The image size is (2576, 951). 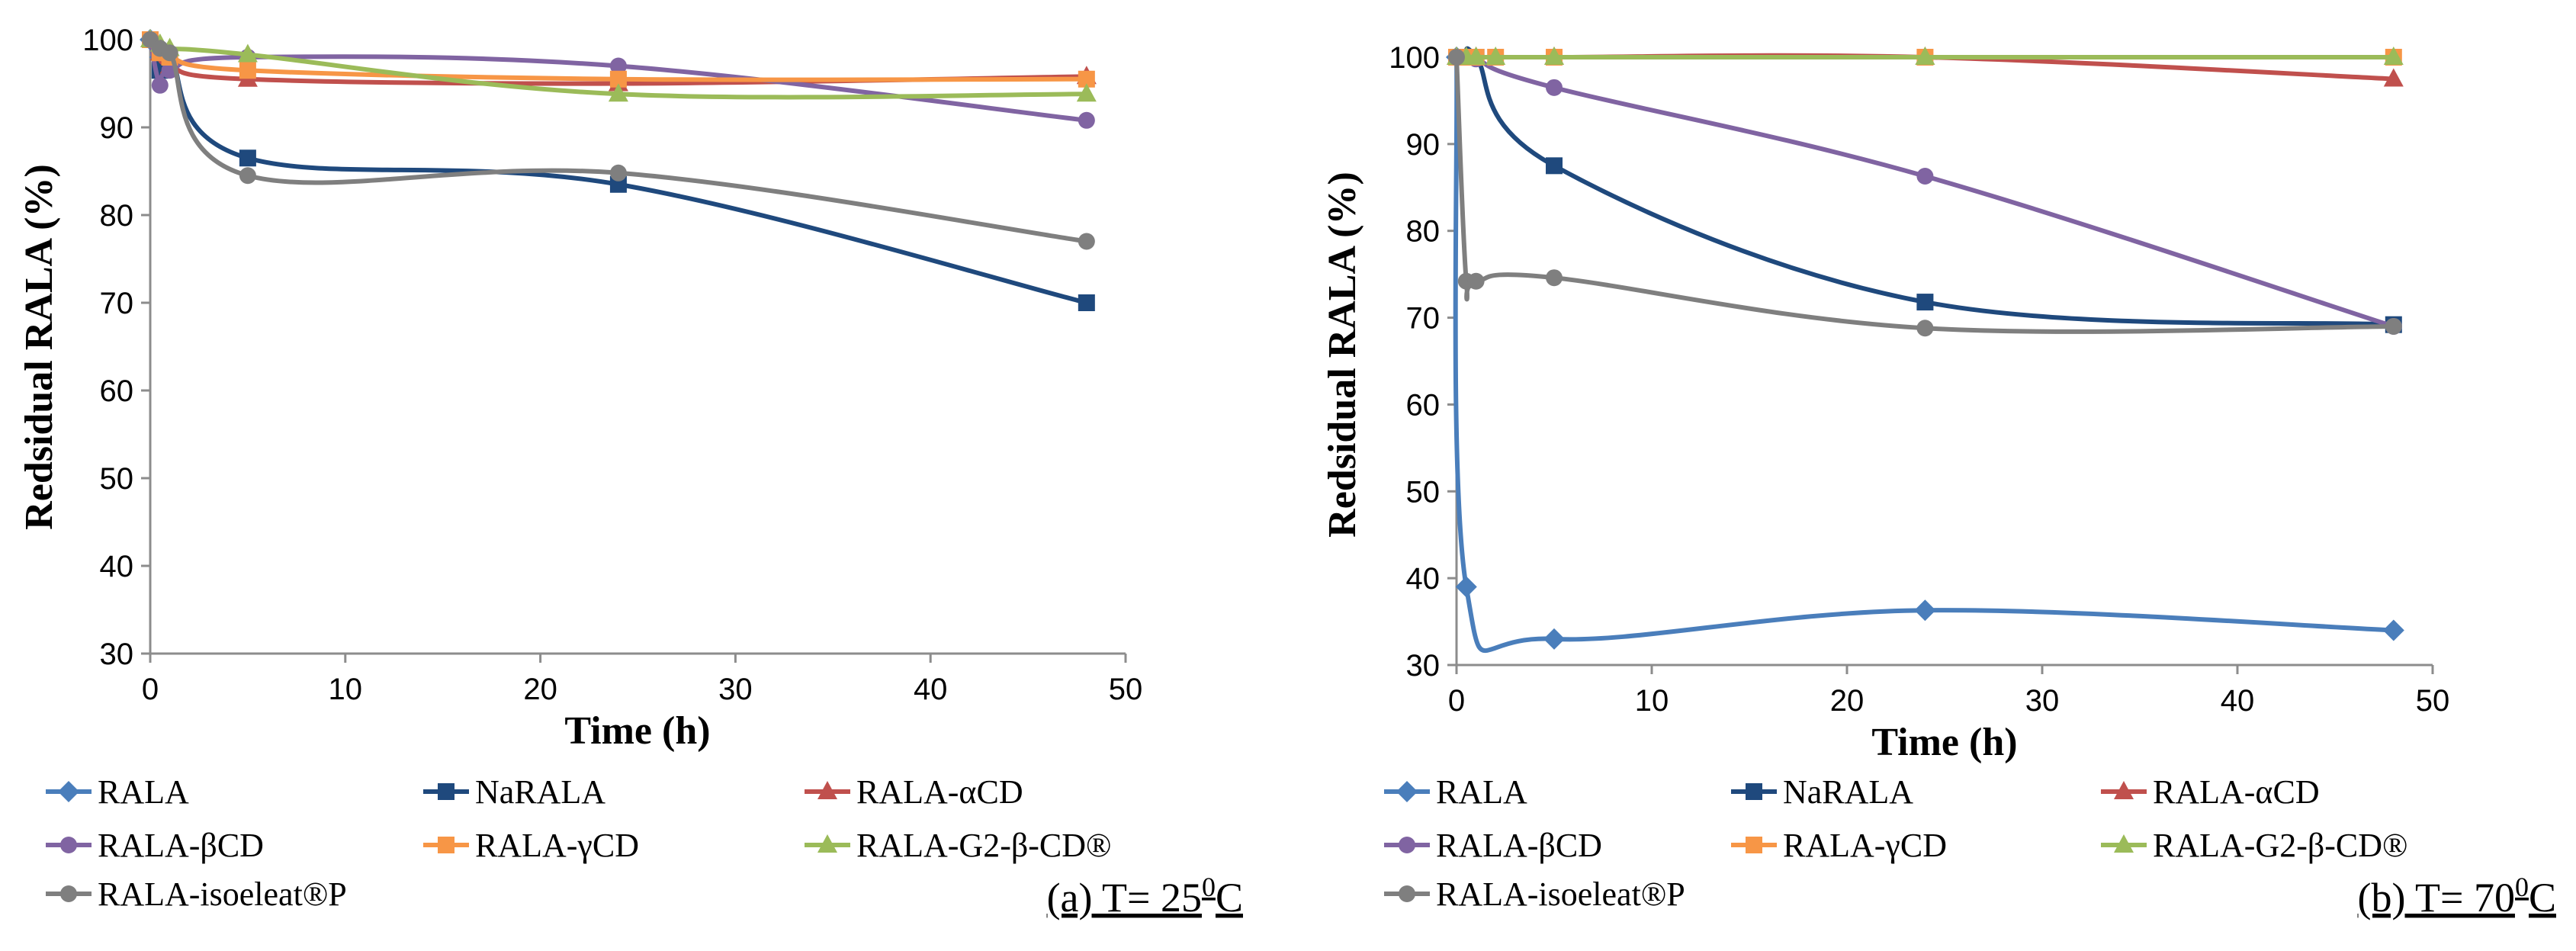 I want to click on x-tick-label: 0, so click(x=1456, y=701).